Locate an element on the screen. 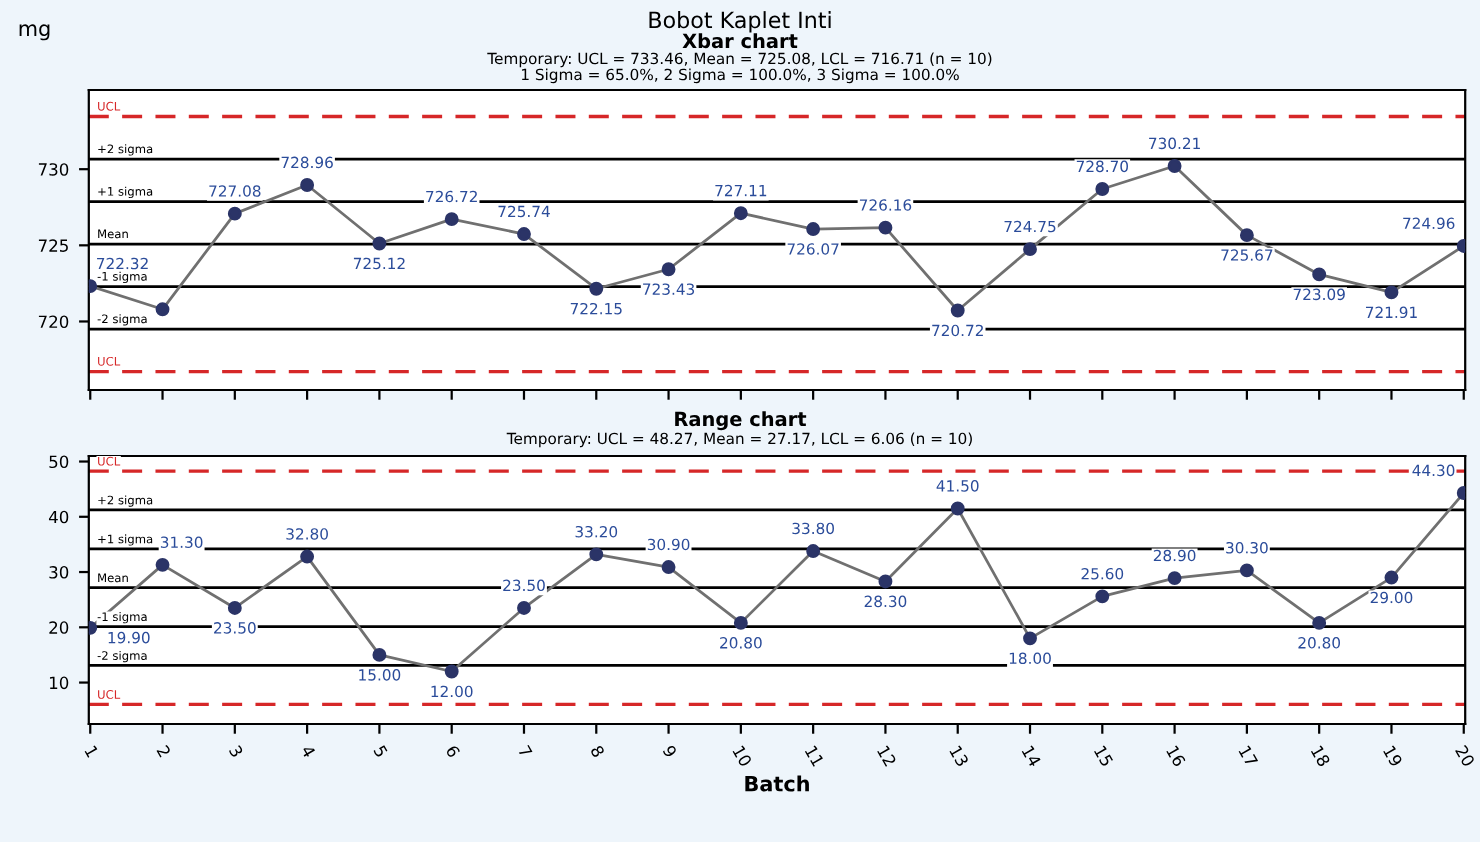  y-tick-label: 30 is located at coordinates (59, 572).